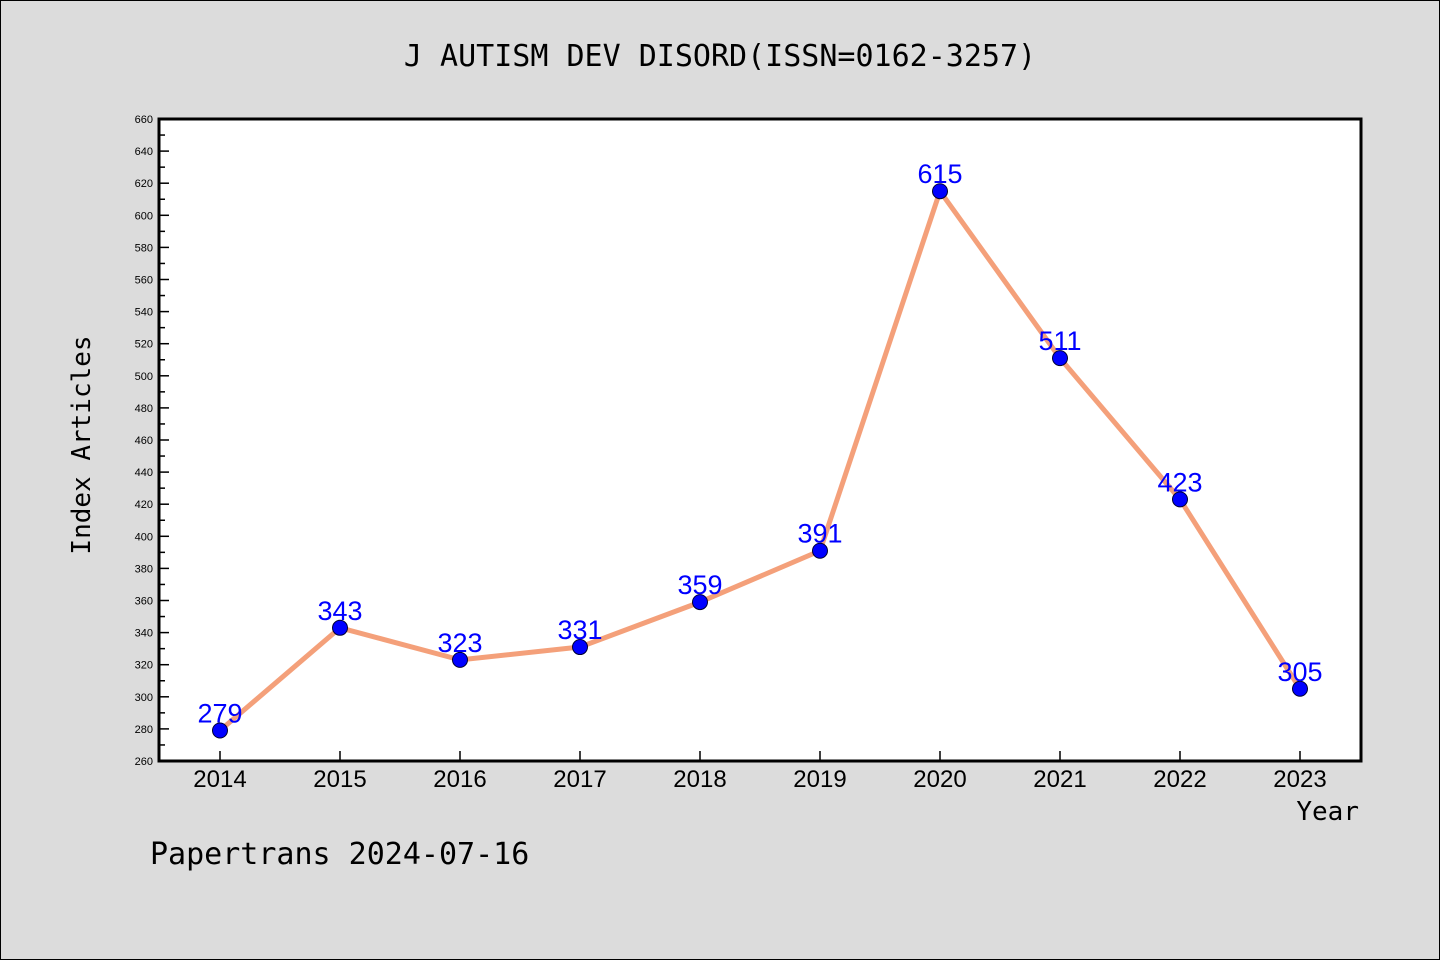  I want to click on data-label: 391, so click(819, 534).